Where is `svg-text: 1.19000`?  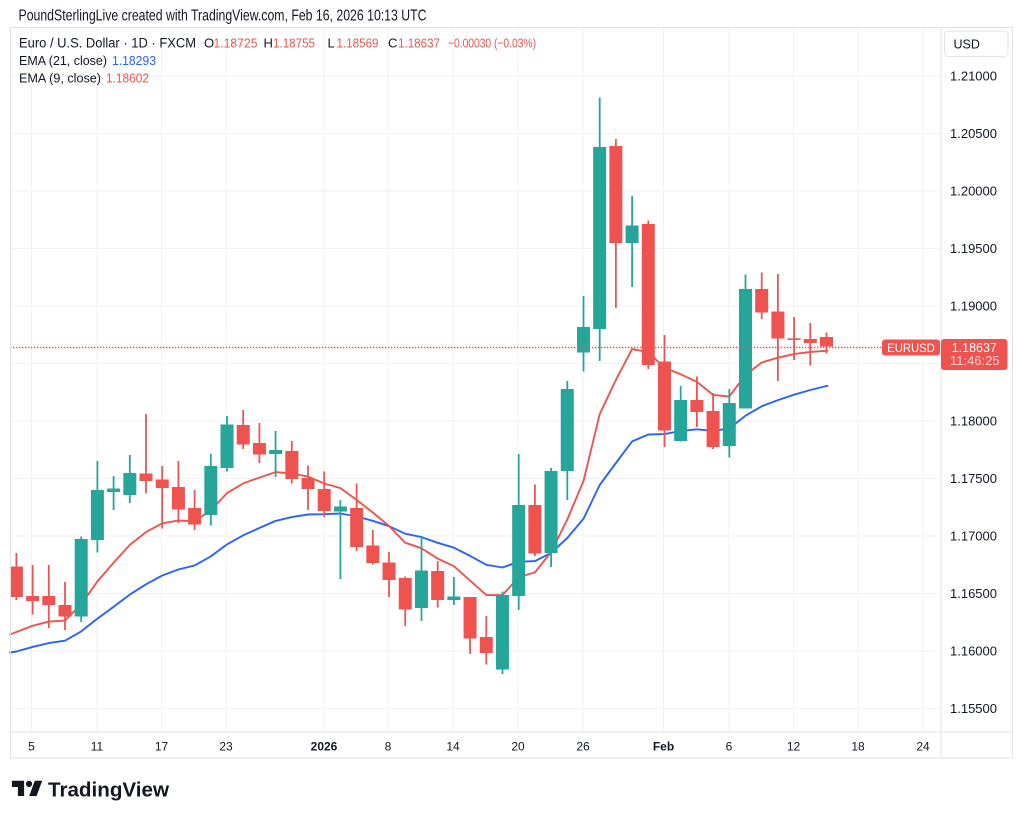
svg-text: 1.19000 is located at coordinates (973, 306).